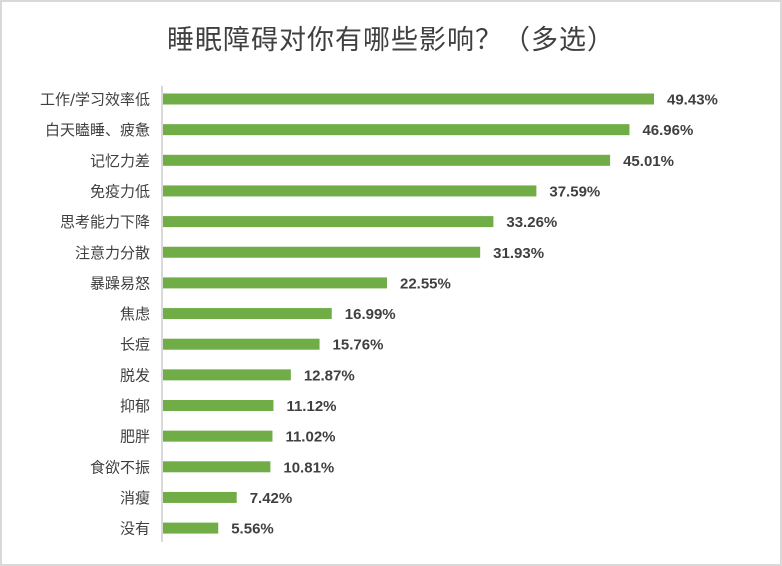 The height and width of the screenshot is (566, 782). What do you see at coordinates (95, 100) in the screenshot?
I see `category-label: 工作/学习效率低` at bounding box center [95, 100].